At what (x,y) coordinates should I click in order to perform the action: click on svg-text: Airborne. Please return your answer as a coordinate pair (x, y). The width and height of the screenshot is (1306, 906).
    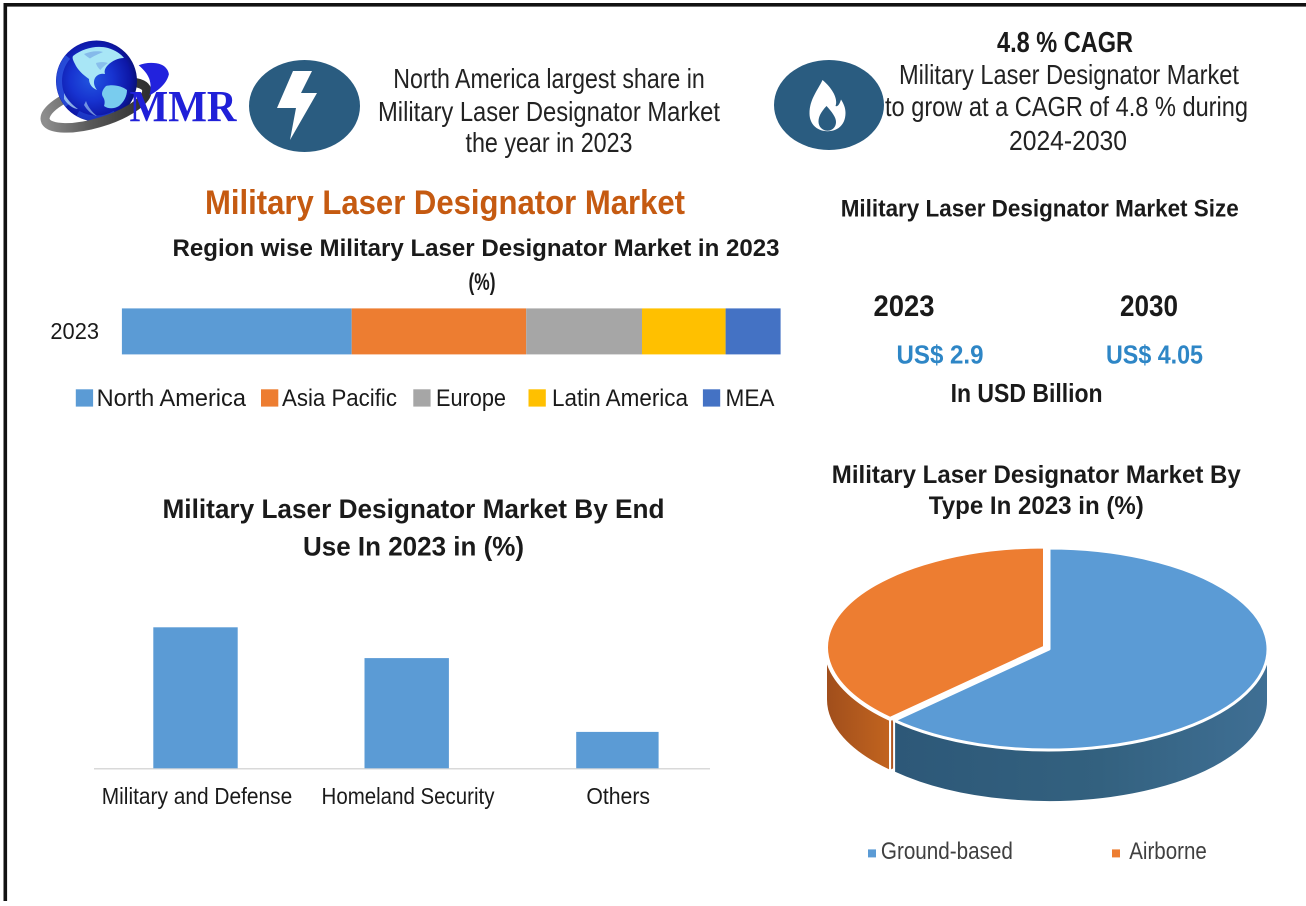
    Looking at the image, I should click on (1168, 851).